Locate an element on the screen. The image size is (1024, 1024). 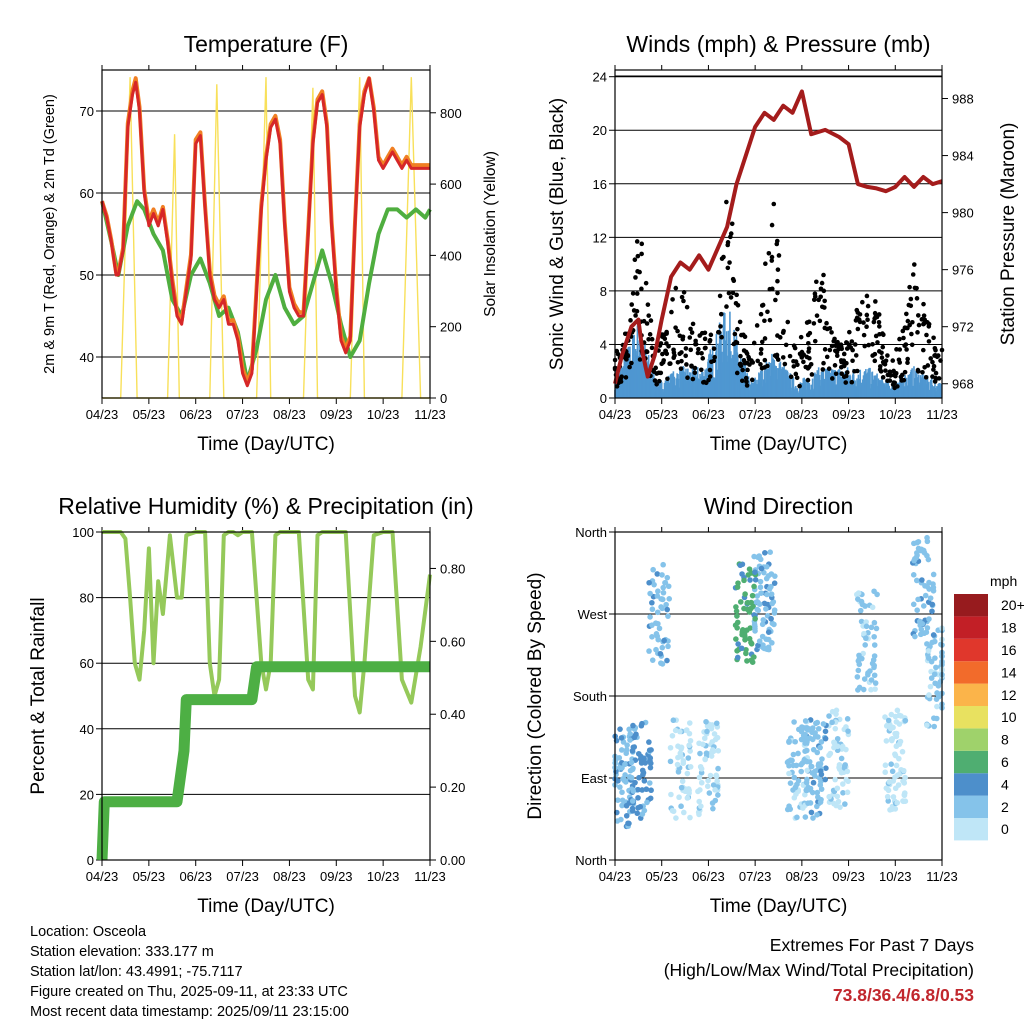
colorbar-swatch is located at coordinates (971, 784).